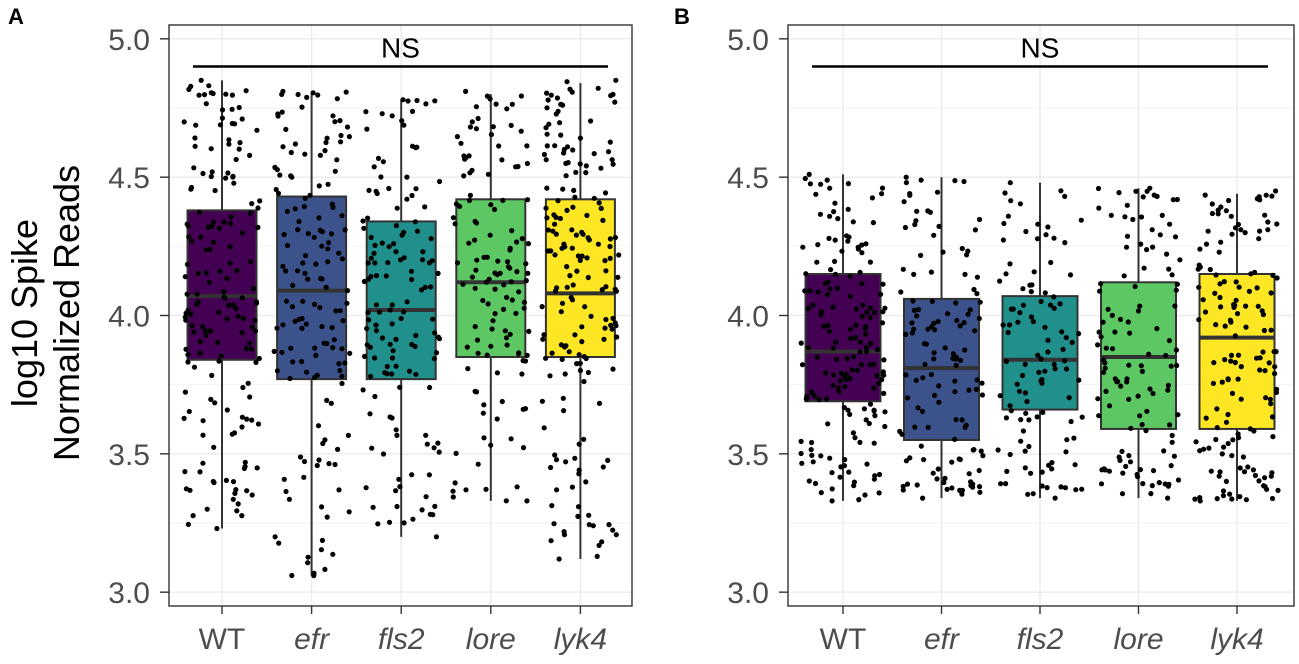 The height and width of the screenshot is (664, 1299). What do you see at coordinates (748, 455) in the screenshot?
I see `y-tick-label: 3.5` at bounding box center [748, 455].